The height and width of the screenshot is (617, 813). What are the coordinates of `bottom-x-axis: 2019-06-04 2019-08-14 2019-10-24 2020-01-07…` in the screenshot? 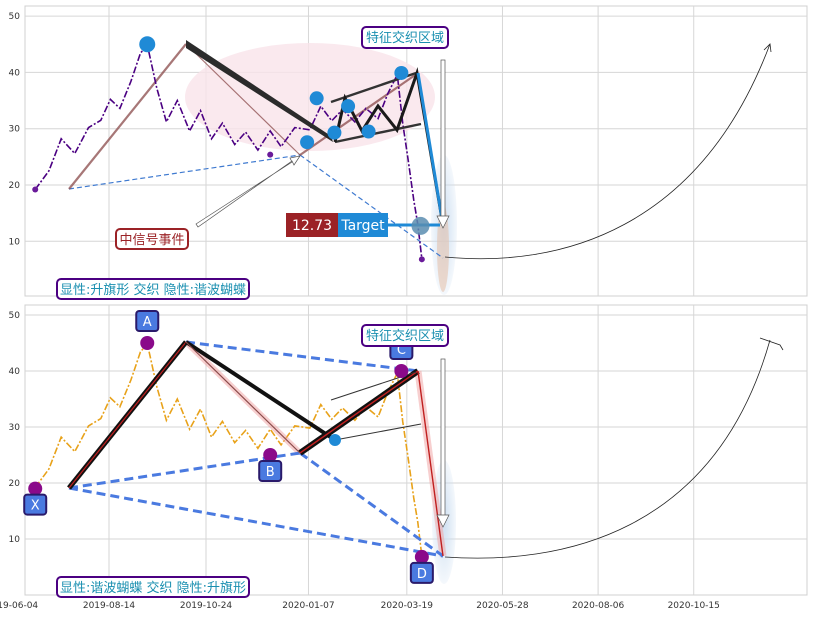 It's located at (360, 606).